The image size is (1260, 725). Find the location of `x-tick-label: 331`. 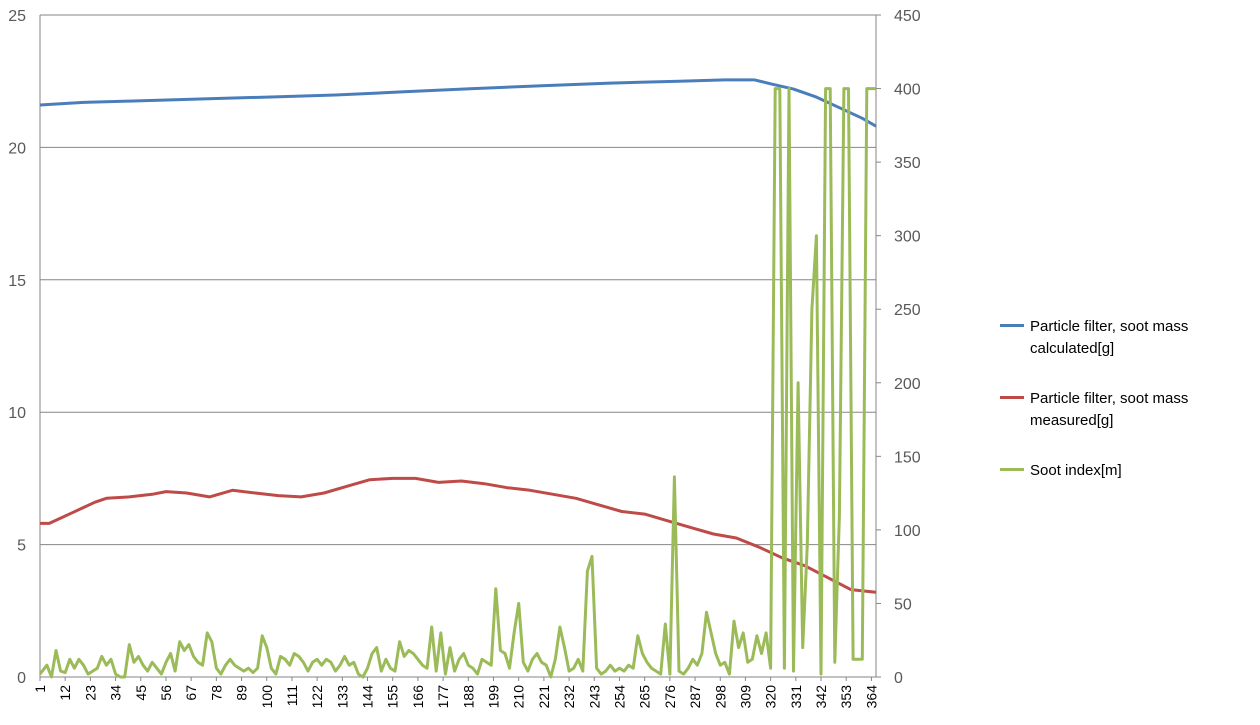

x-tick-label: 331 is located at coordinates (796, 697).